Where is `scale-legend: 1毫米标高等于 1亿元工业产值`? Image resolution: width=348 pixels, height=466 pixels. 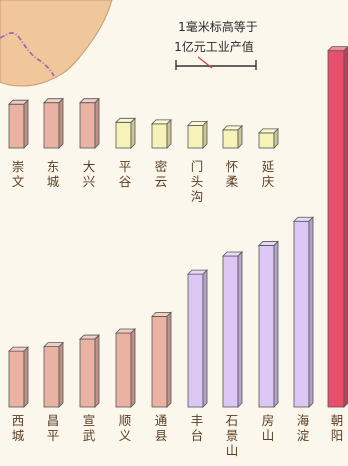
scale-legend: 1毫米标高等于 1亿元工业产值 is located at coordinates (216, 44).